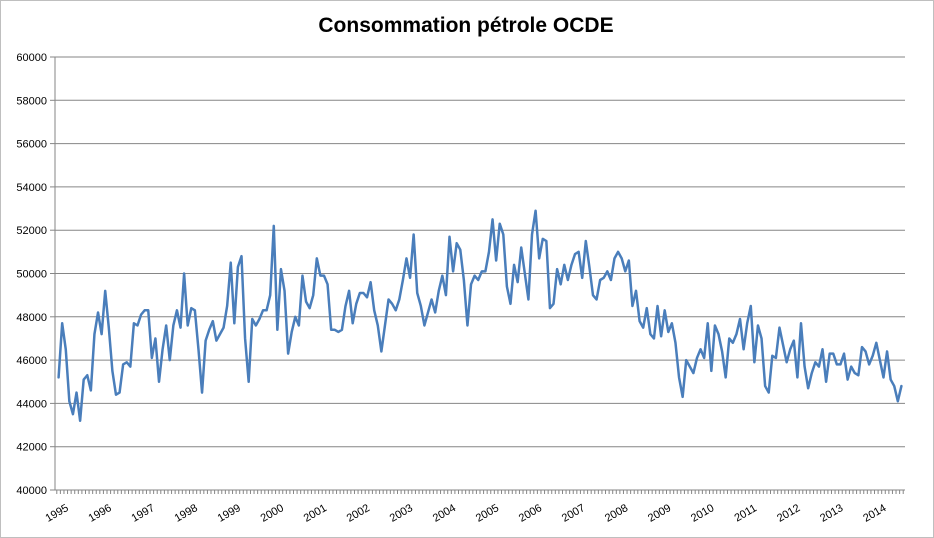 Image resolution: width=934 pixels, height=538 pixels. Describe the element at coordinates (745, 513) in the screenshot. I see `x-tick-label: 2011` at that location.